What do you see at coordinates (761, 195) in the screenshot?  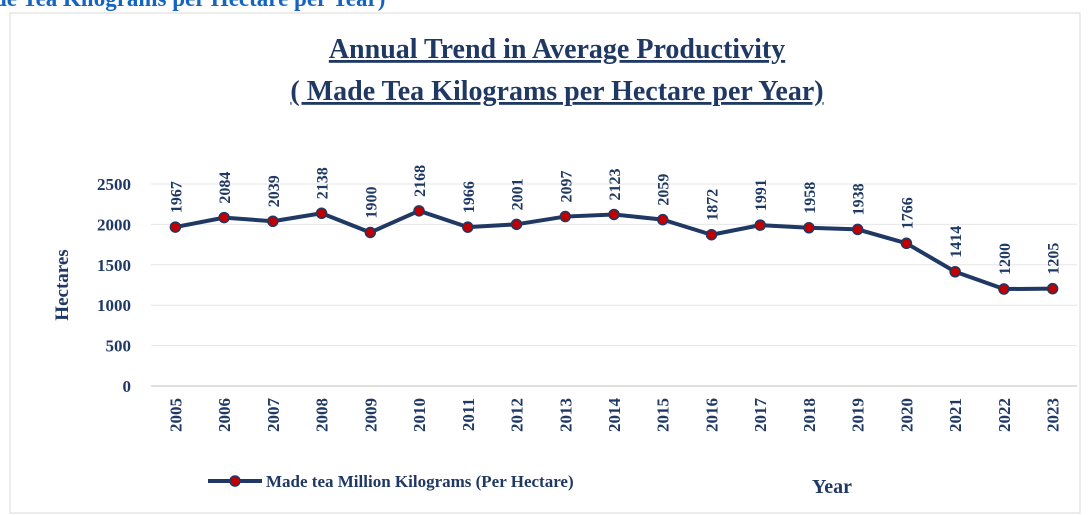 I see `data-label: 1991` at bounding box center [761, 195].